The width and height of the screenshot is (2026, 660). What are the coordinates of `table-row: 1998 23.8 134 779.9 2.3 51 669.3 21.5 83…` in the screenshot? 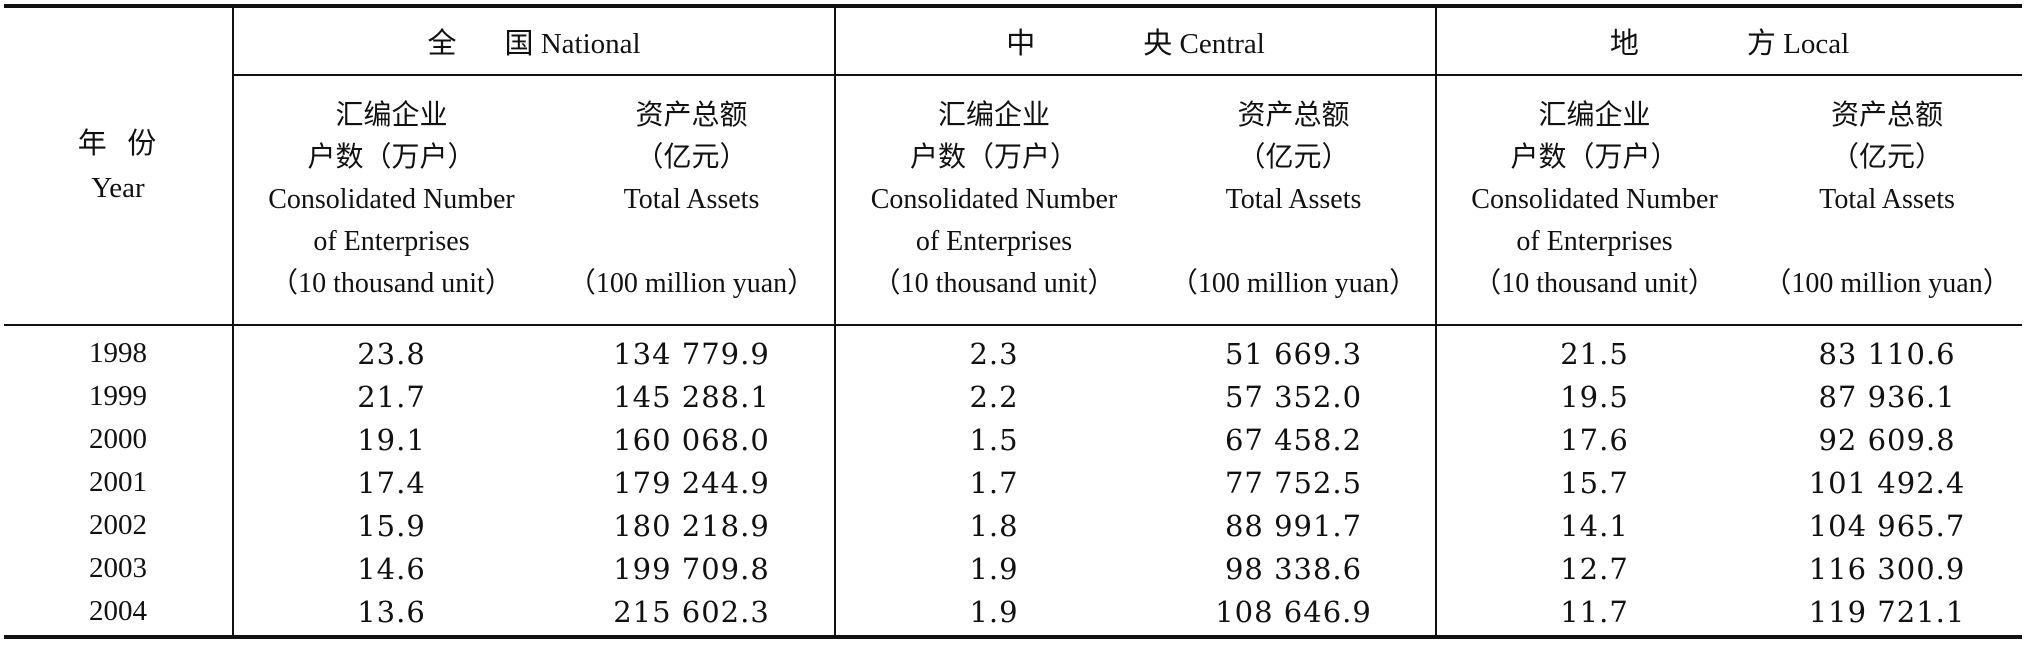 It's located at (1013, 350).